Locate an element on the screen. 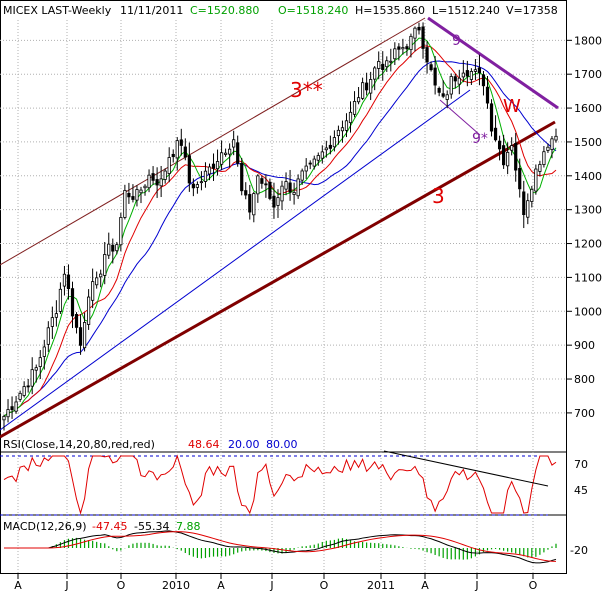 The width and height of the screenshot is (607, 592). y-tick-label: 900 is located at coordinates (584, 345).